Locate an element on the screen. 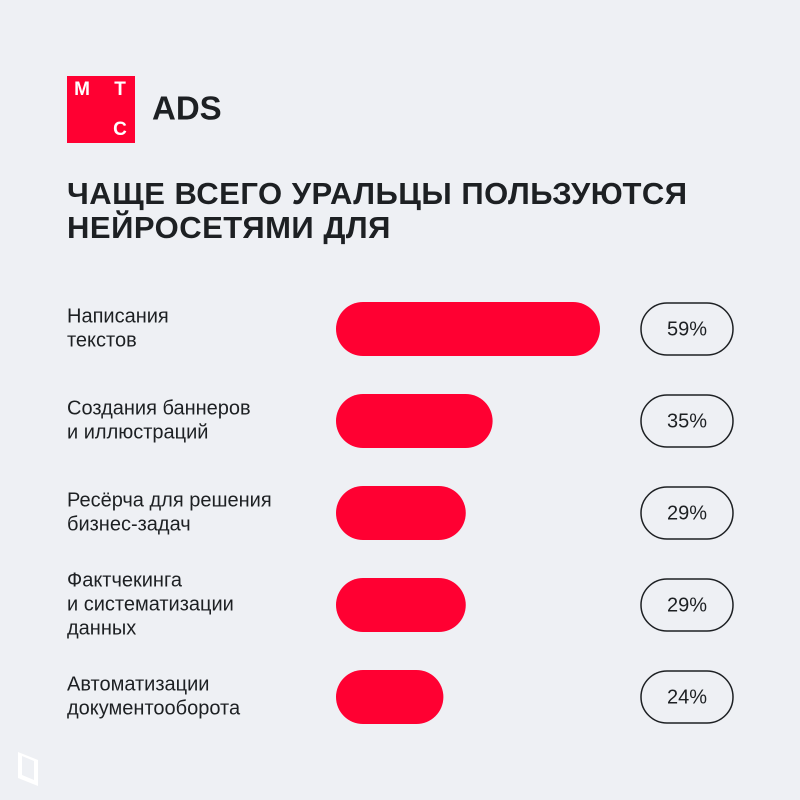  logo-square is located at coordinates (101, 109).